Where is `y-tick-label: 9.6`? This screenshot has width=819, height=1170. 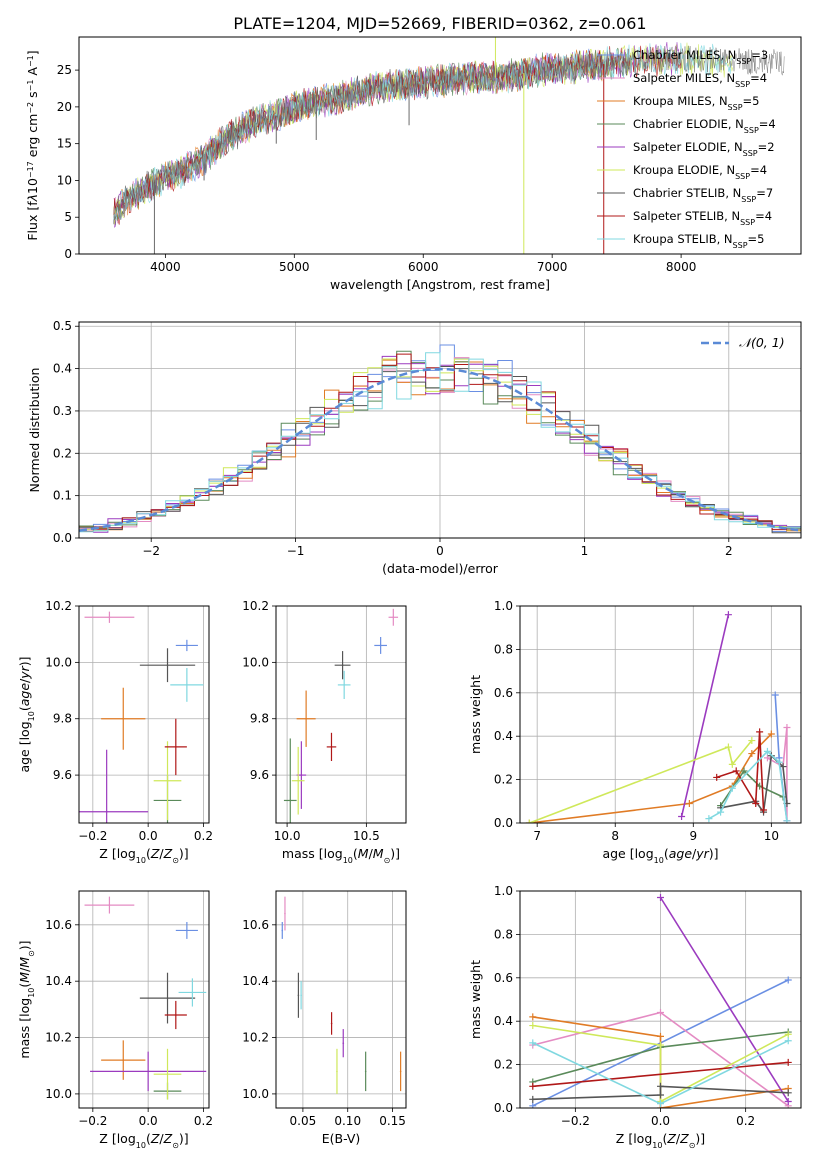 y-tick-label: 9.6 is located at coordinates (259, 775).